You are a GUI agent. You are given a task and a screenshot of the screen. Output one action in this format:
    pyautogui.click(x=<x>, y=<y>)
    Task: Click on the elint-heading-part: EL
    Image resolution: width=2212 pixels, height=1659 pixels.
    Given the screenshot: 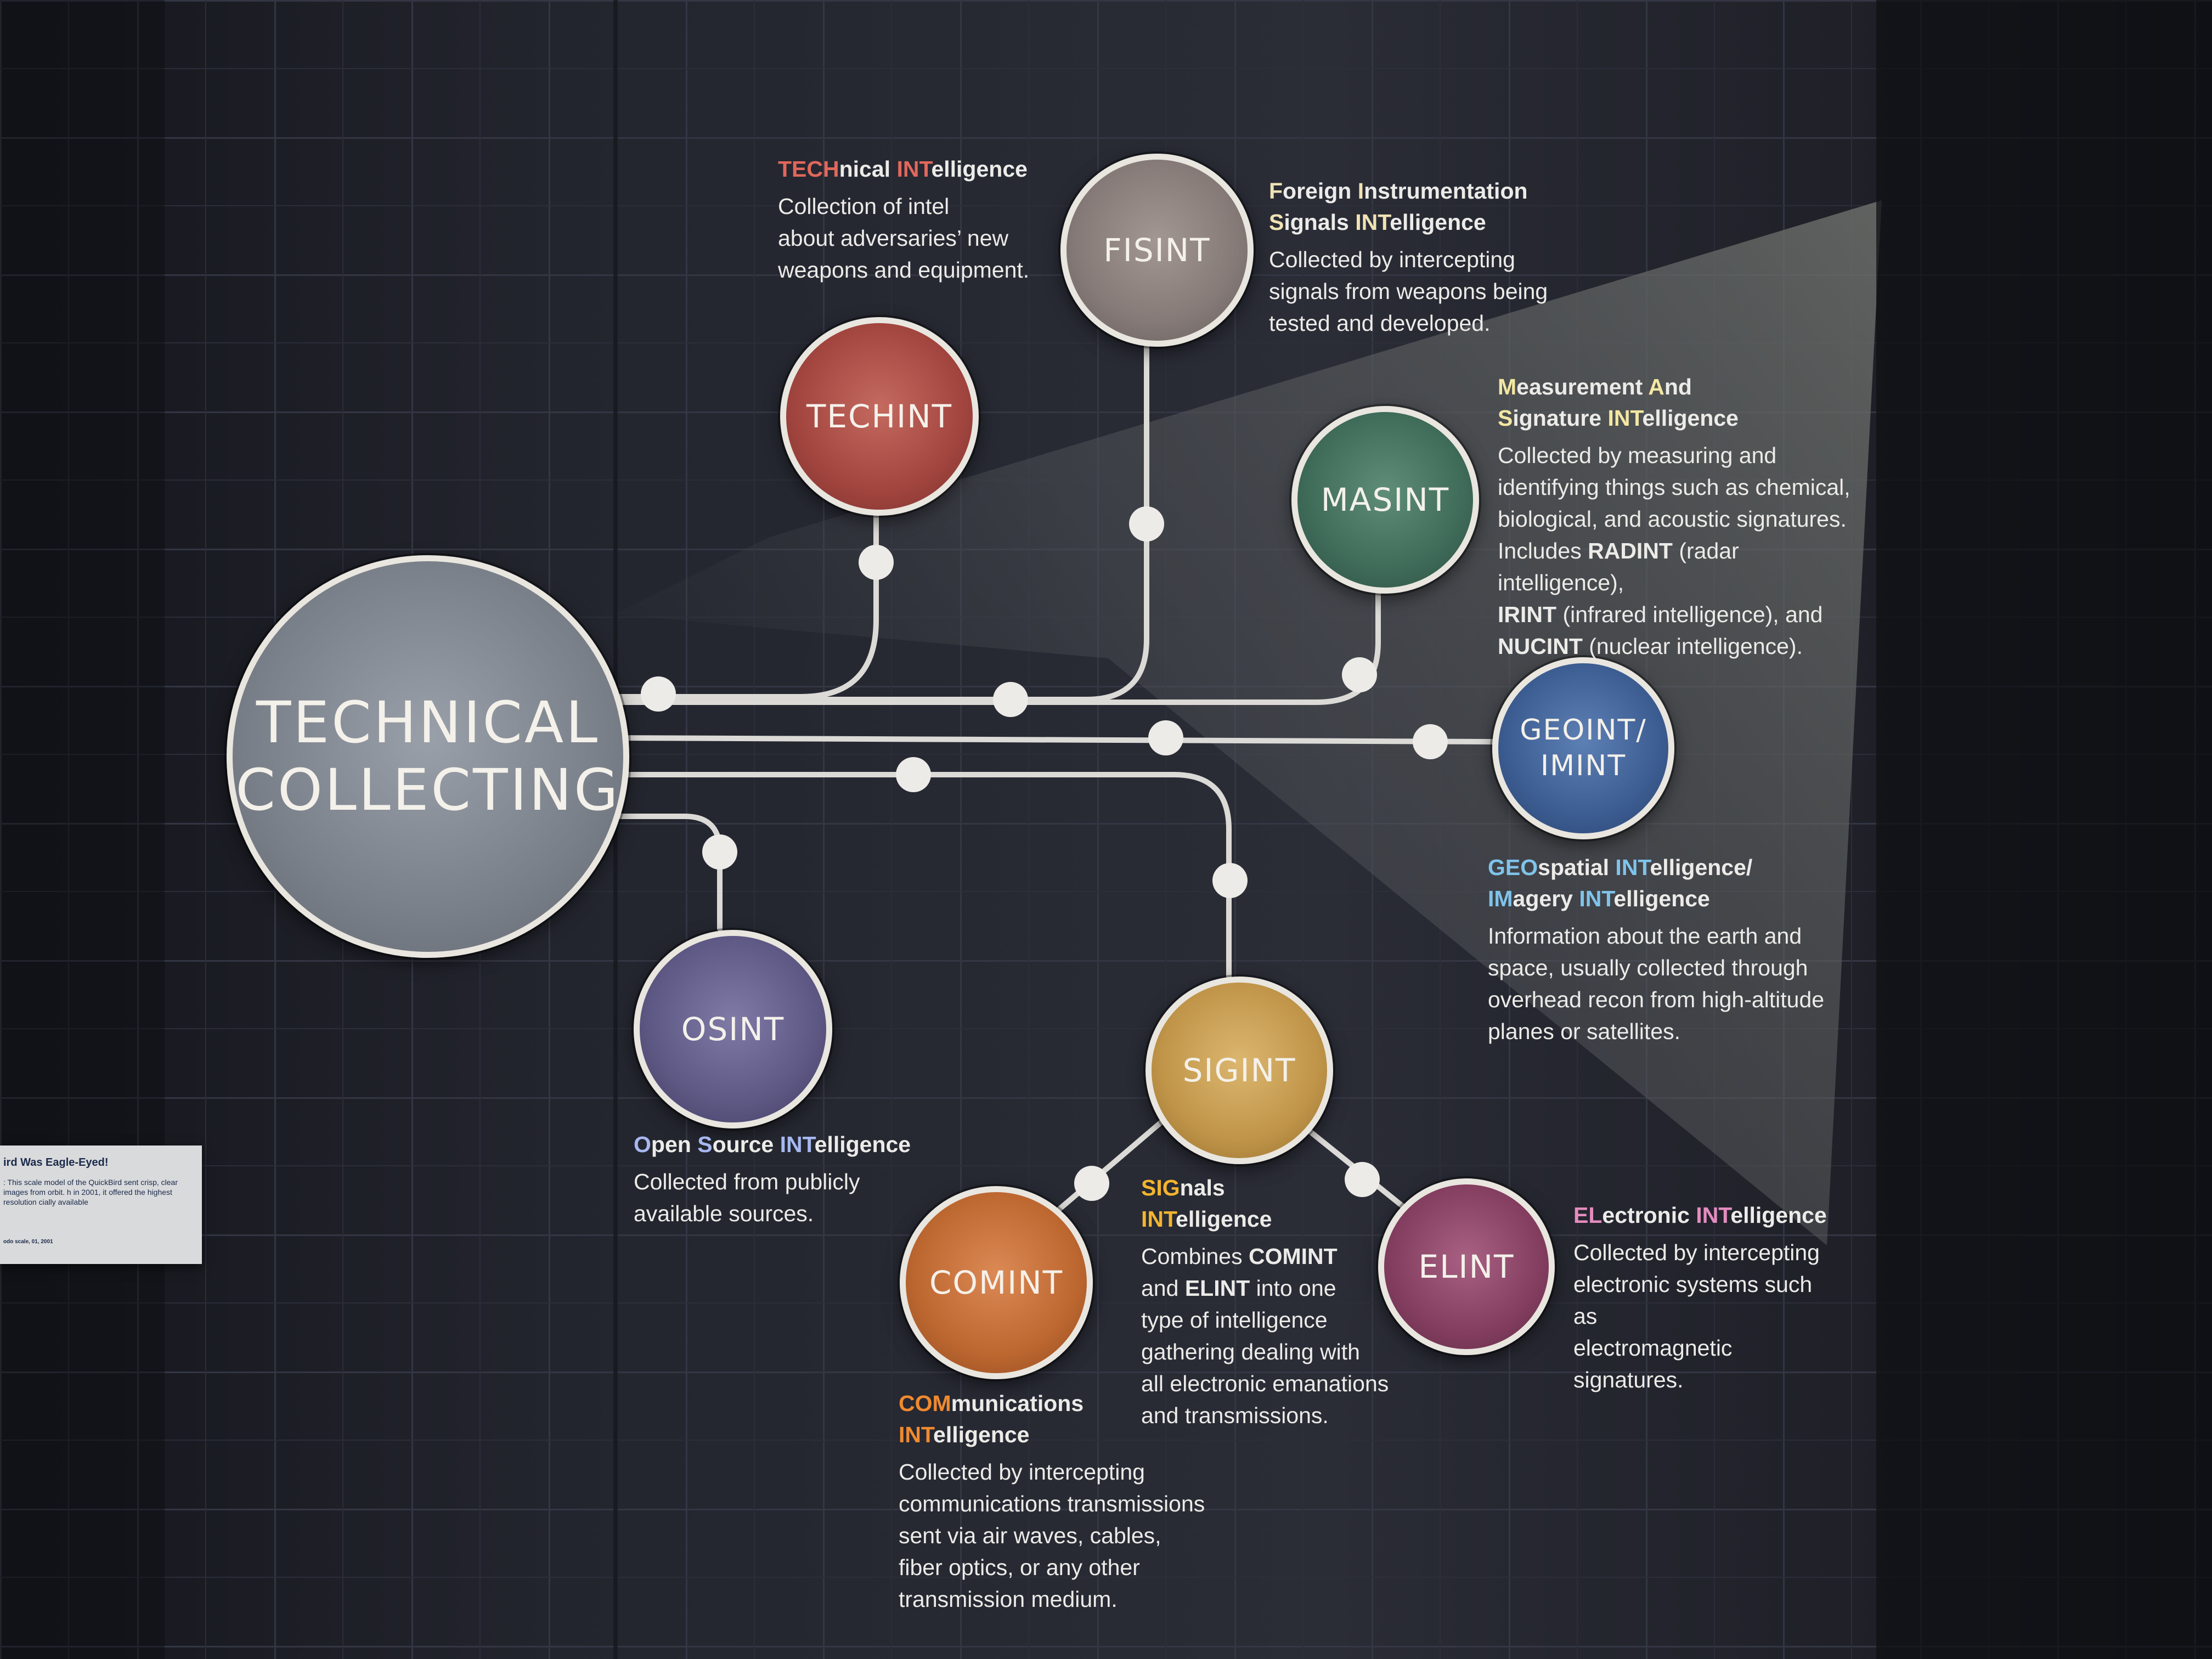 What is the action you would take?
    pyautogui.click(x=1587, y=1215)
    